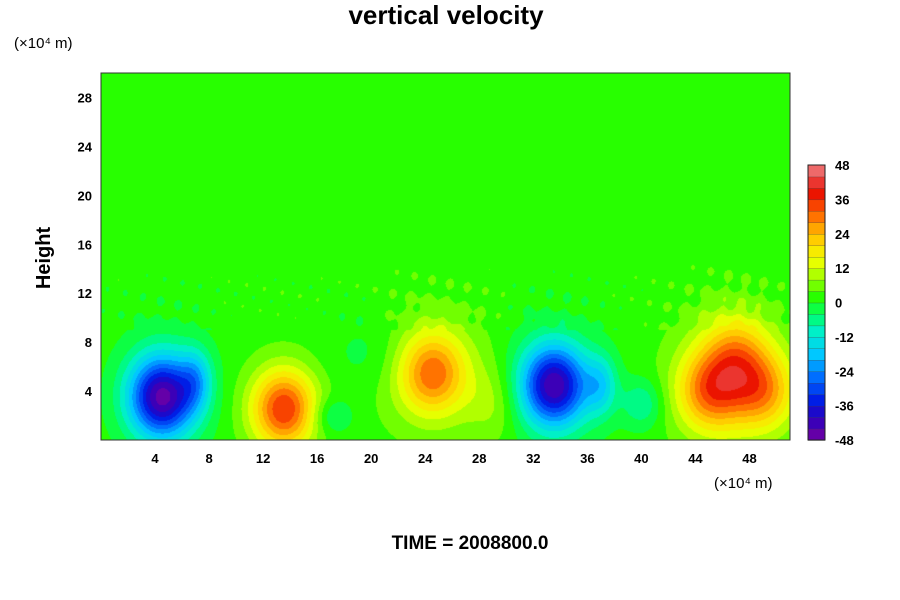 The height and width of the screenshot is (600, 900). What do you see at coordinates (842, 199) in the screenshot?
I see `colorbar-tick-label: 36` at bounding box center [842, 199].